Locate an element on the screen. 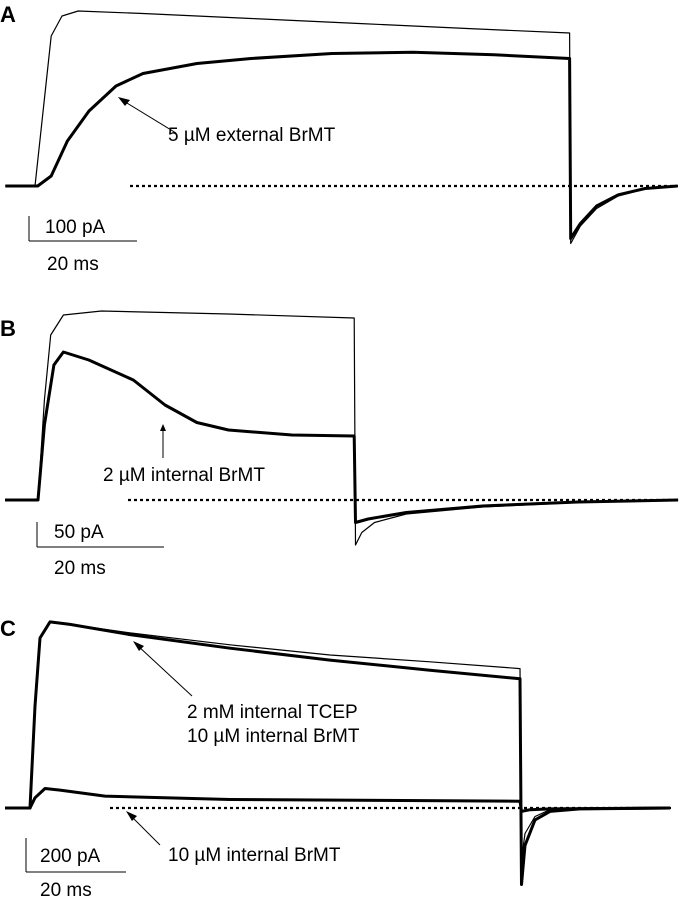 This screenshot has width=679, height=899. annotation-b: 2 µM internal BrMT is located at coordinates (184, 475).